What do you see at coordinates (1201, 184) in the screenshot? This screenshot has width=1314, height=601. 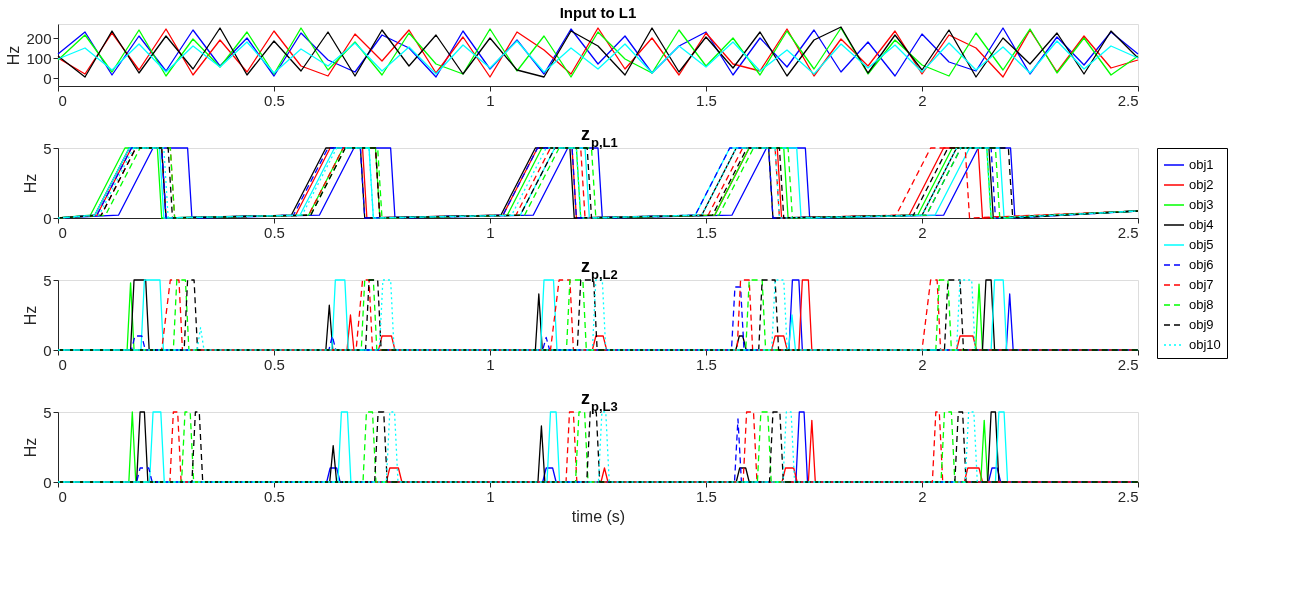 I see `legend-label: obj2` at bounding box center [1201, 184].